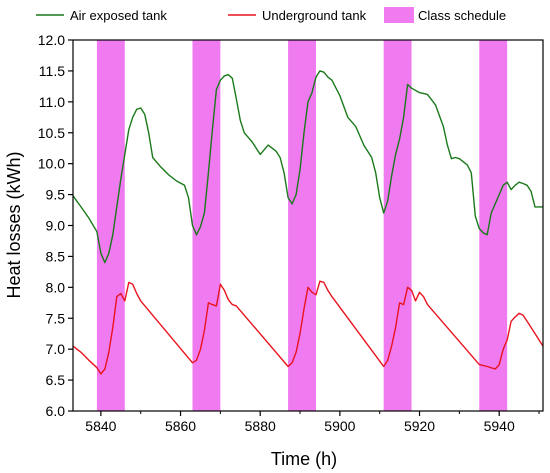 The image size is (550, 473). What do you see at coordinates (118, 15) in the screenshot?
I see `legend-air-exposed-label: Air exposed tank` at bounding box center [118, 15].